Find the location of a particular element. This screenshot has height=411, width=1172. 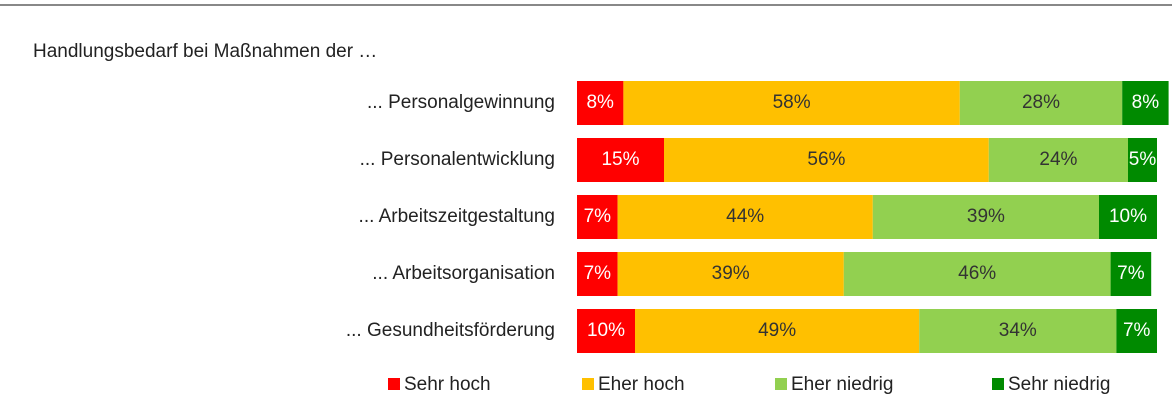

value-label: 56% is located at coordinates (826, 159).